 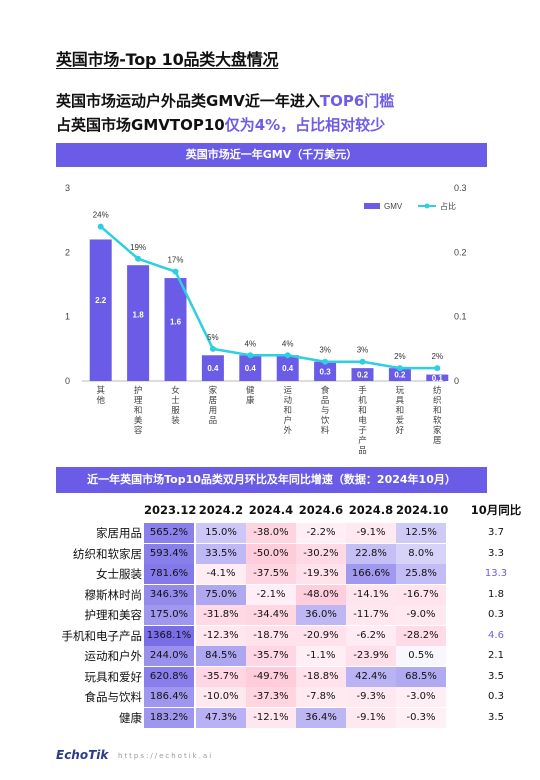 What do you see at coordinates (371, 574) in the screenshot?
I see `table-cell: 166.6%` at bounding box center [371, 574].